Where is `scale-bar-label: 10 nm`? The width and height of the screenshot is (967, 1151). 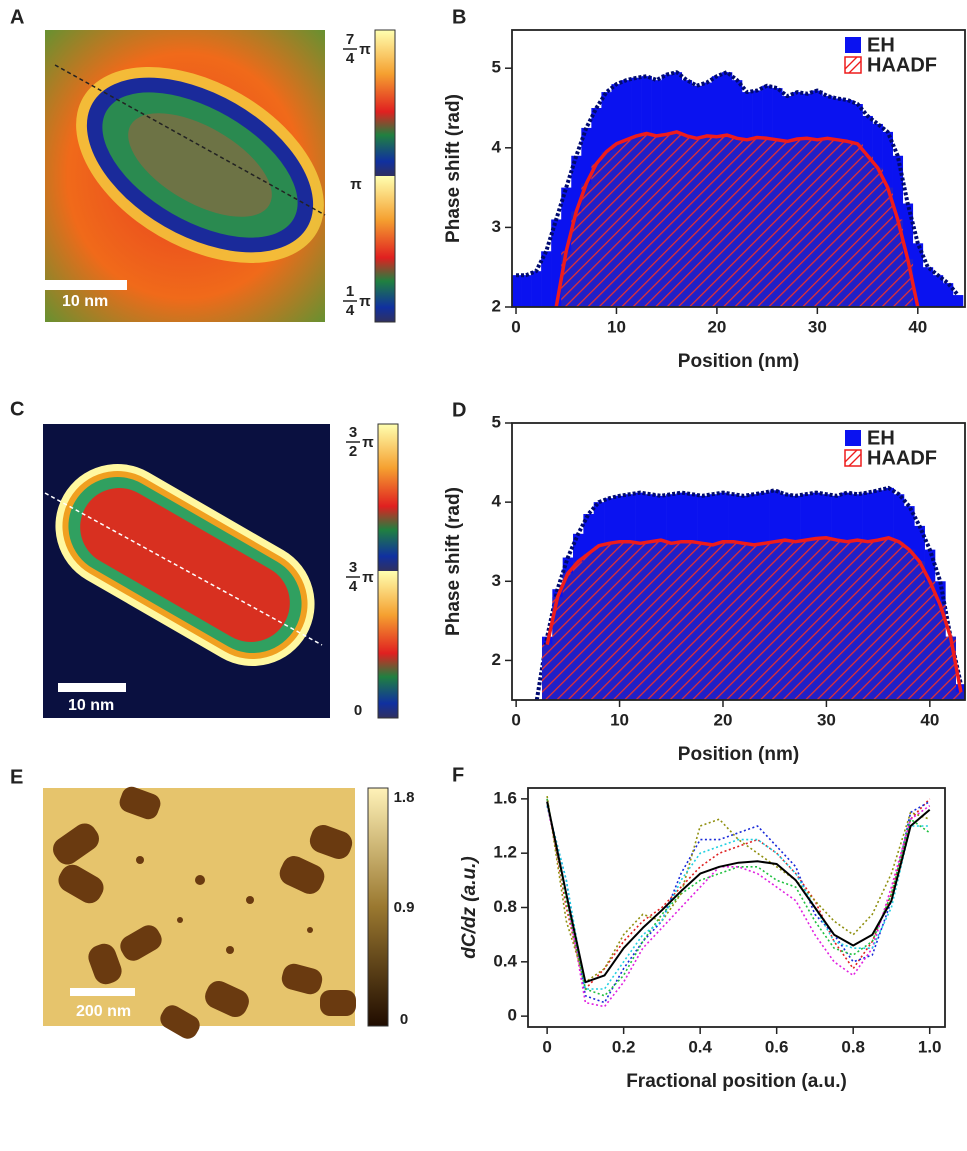 scale-bar-label: 10 nm is located at coordinates (85, 301).